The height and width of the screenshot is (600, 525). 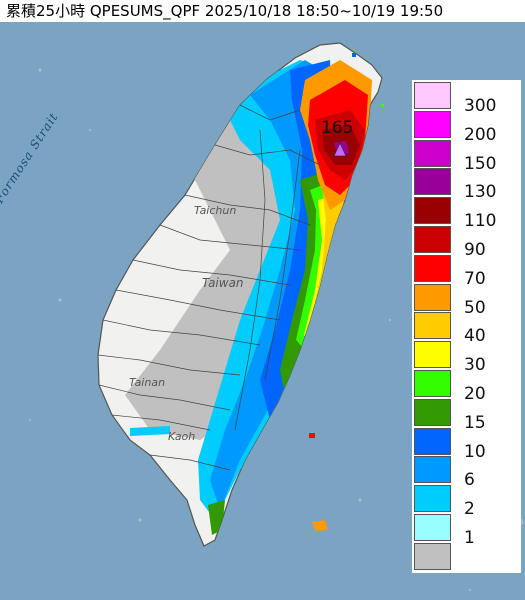 What do you see at coordinates (475, 307) in the screenshot?
I see `legend-label: 50` at bounding box center [475, 307].